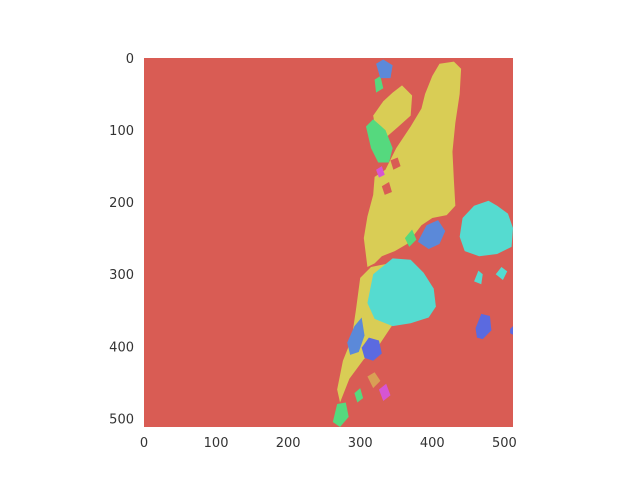  Describe the element at coordinates (121, 347) in the screenshot. I see `y-tick-label: 400` at that location.